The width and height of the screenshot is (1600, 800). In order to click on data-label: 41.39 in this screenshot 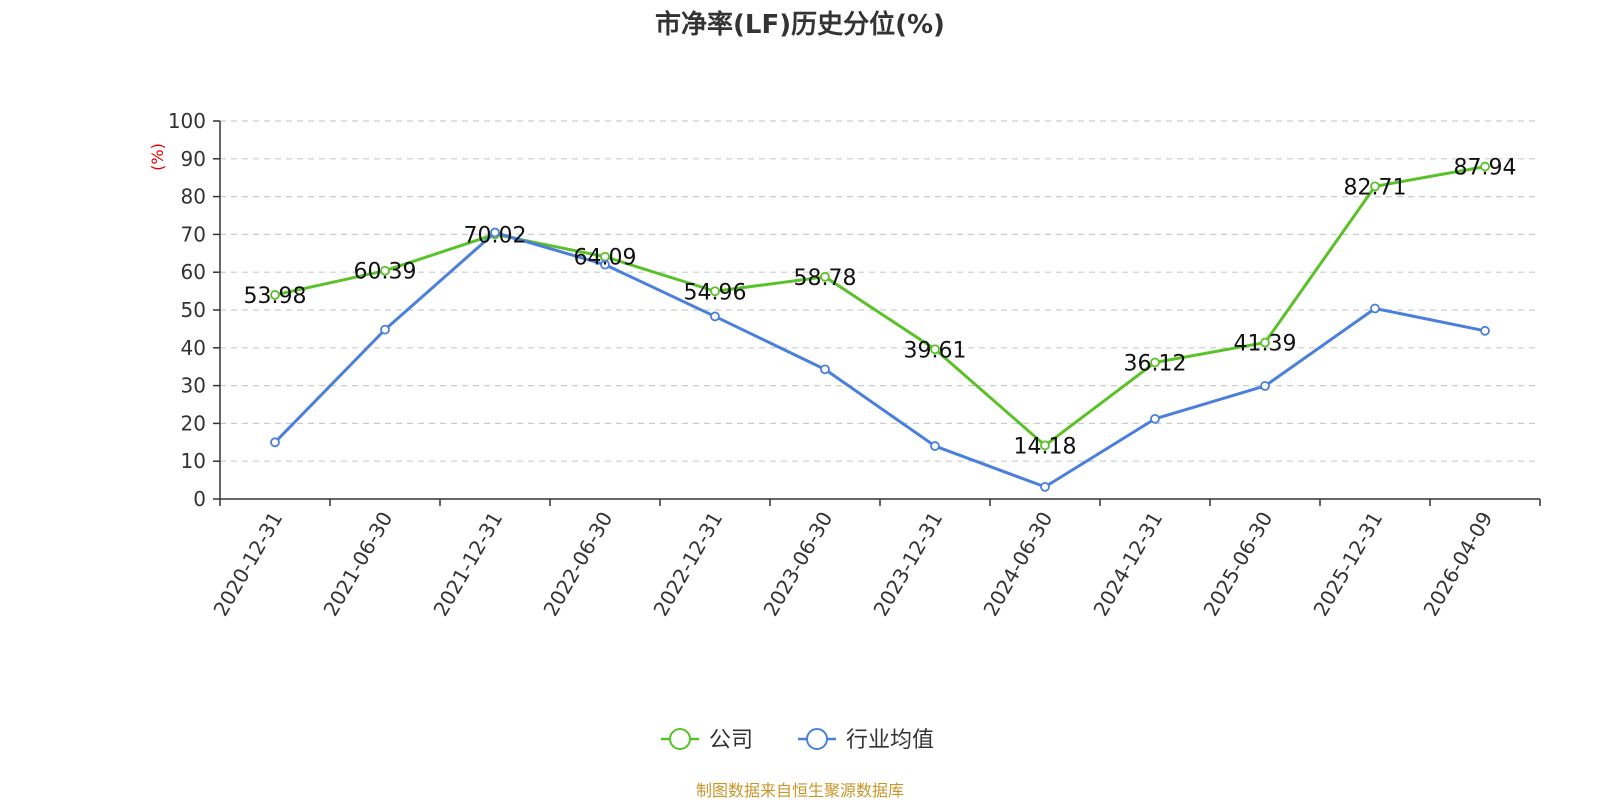, I will do `click(1265, 344)`.